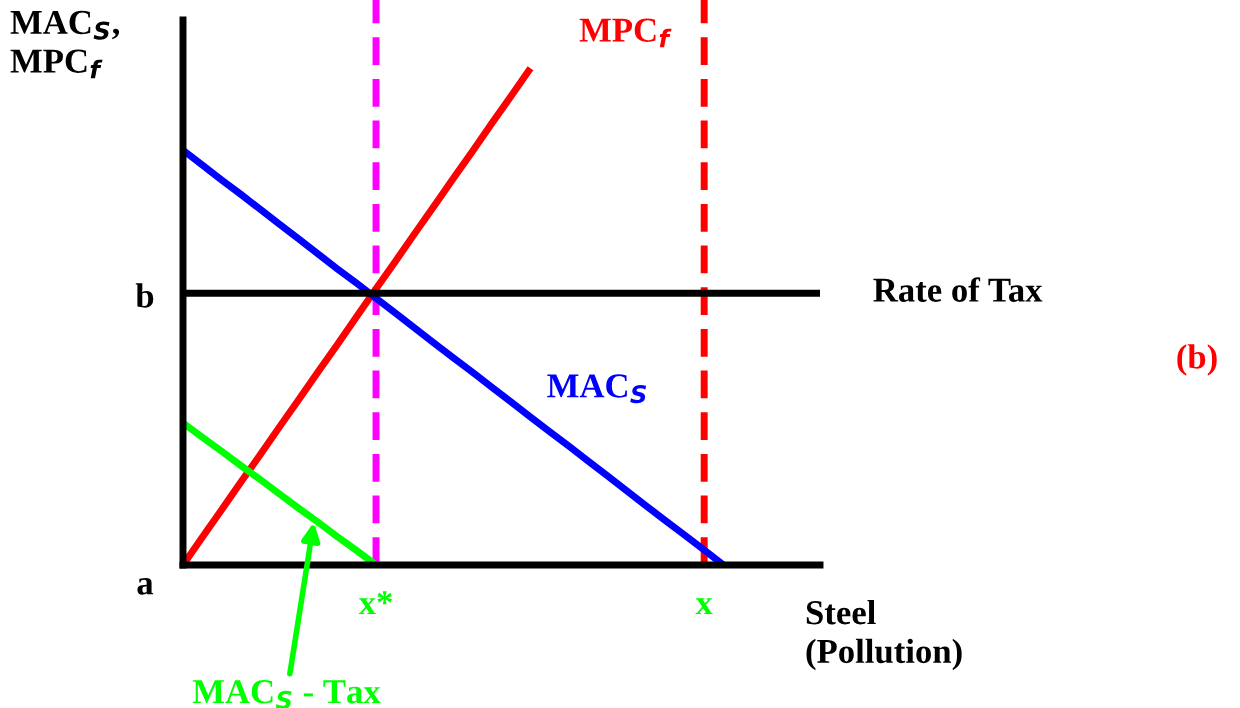  Describe the element at coordinates (597, 389) in the screenshot. I see `series-label: MAC$_{S}$` at that location.